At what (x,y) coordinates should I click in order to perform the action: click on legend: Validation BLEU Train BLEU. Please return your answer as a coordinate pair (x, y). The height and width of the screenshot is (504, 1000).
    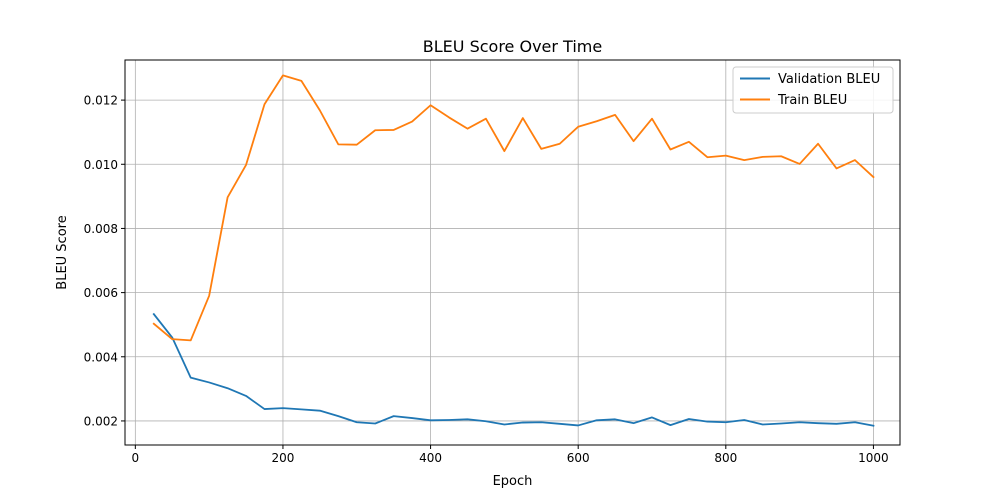
    Looking at the image, I should click on (813, 90).